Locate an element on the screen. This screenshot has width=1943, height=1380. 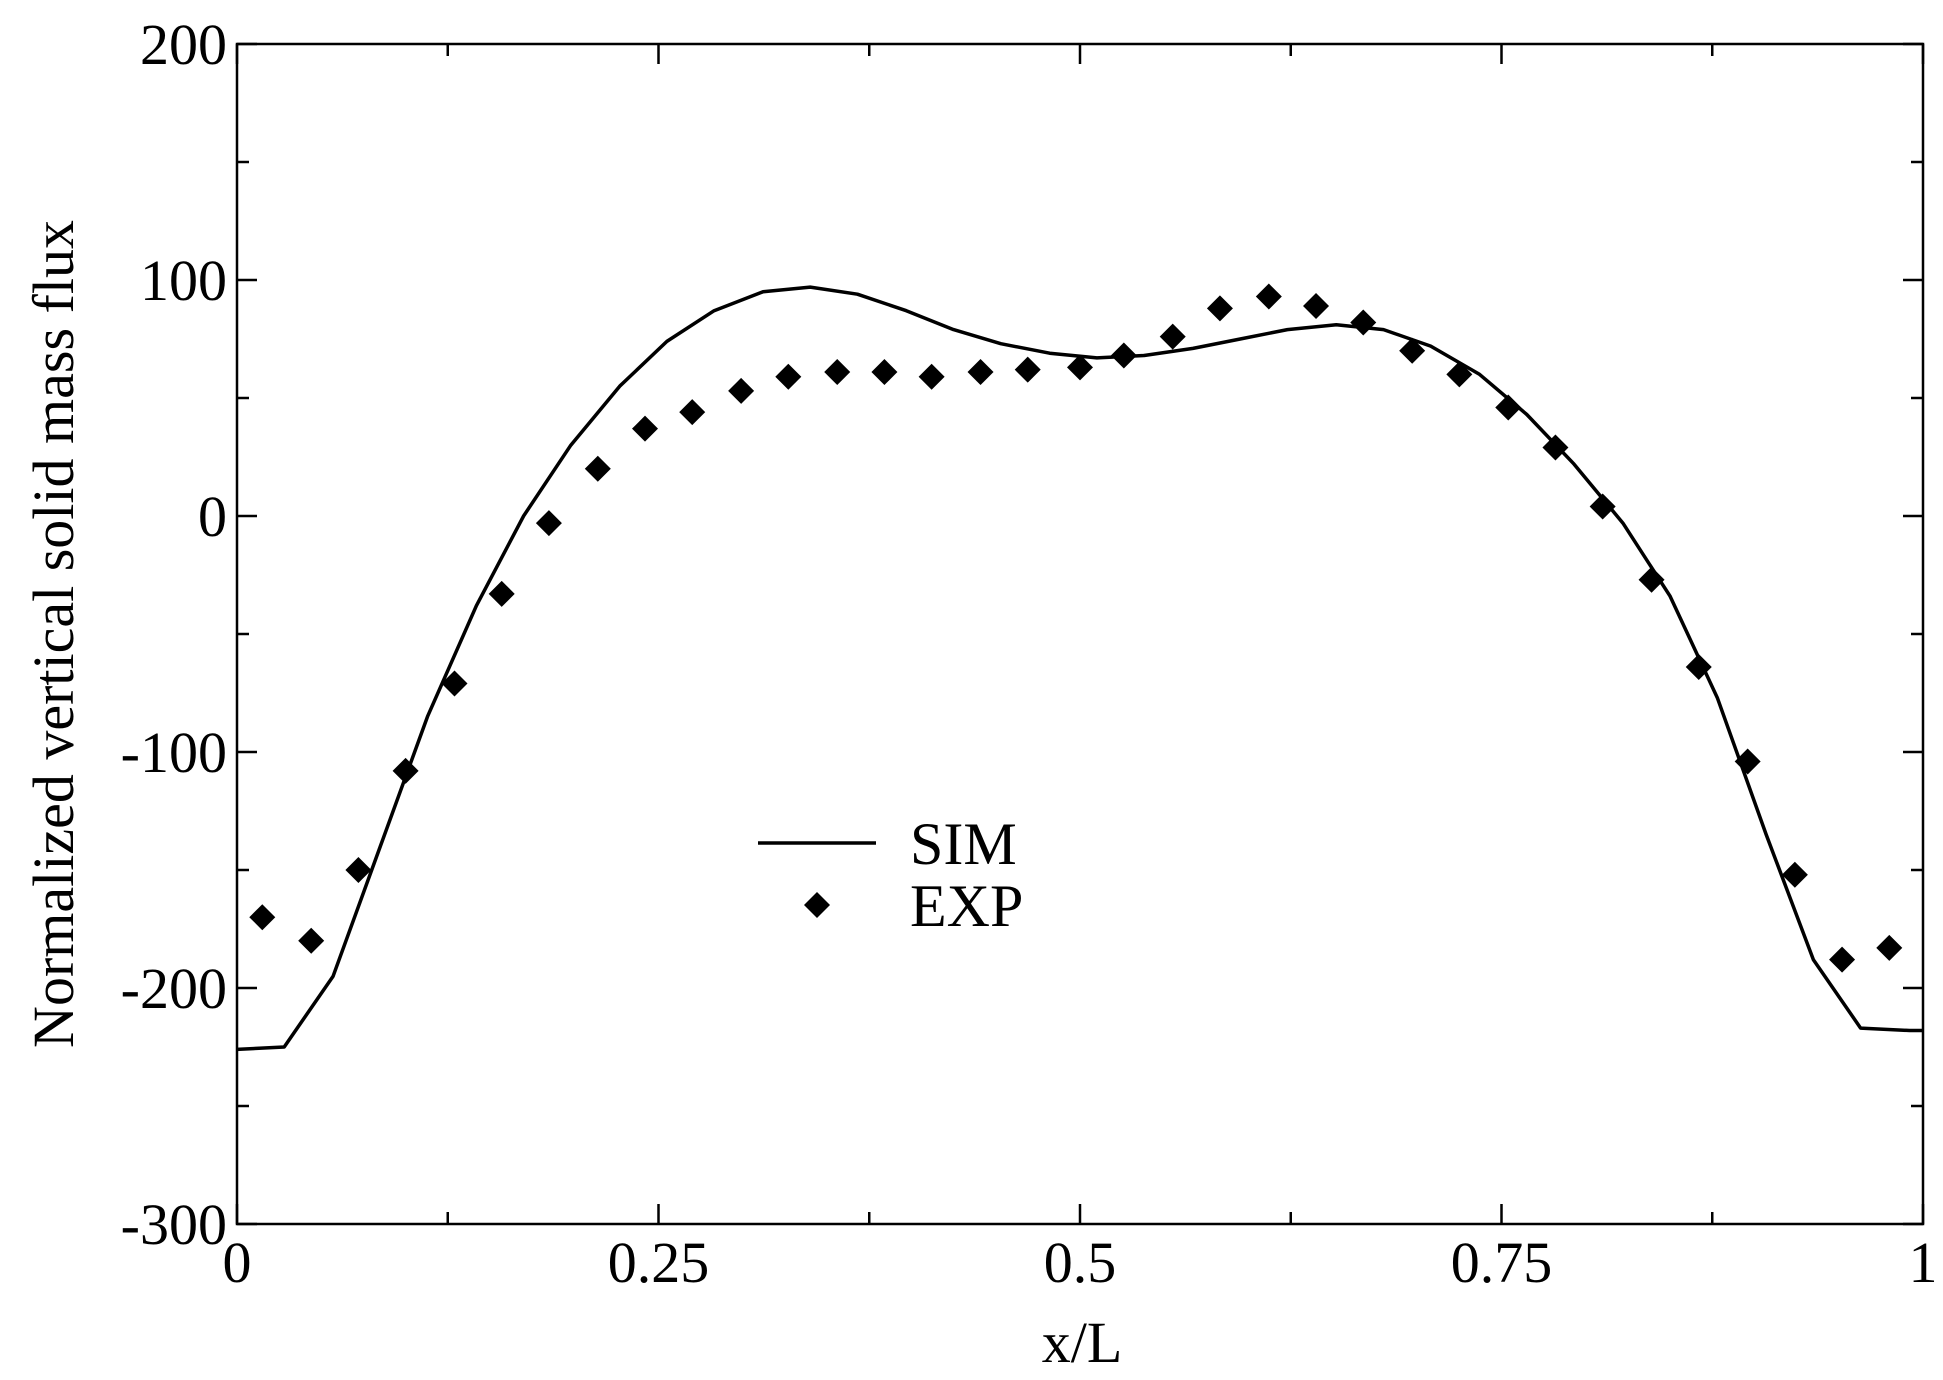
x-tick-label: 0.25 is located at coordinates (659, 1262).